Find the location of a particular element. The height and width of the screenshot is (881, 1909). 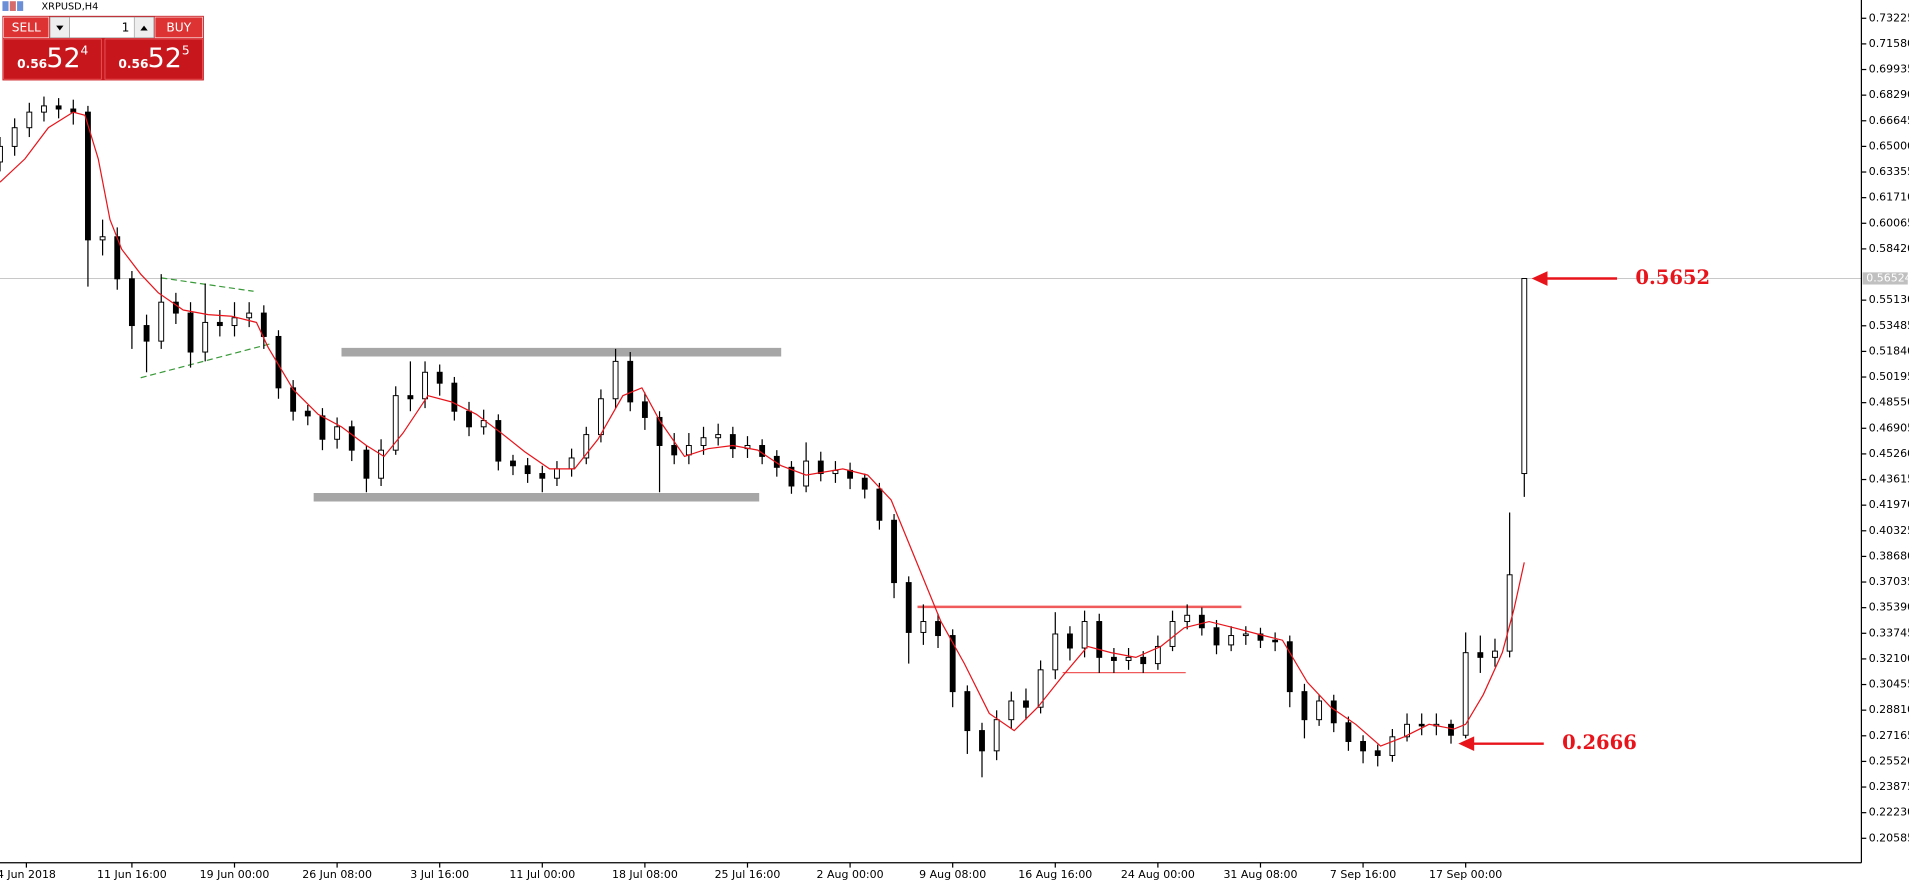

down-arrow is located at coordinates (60, 28).